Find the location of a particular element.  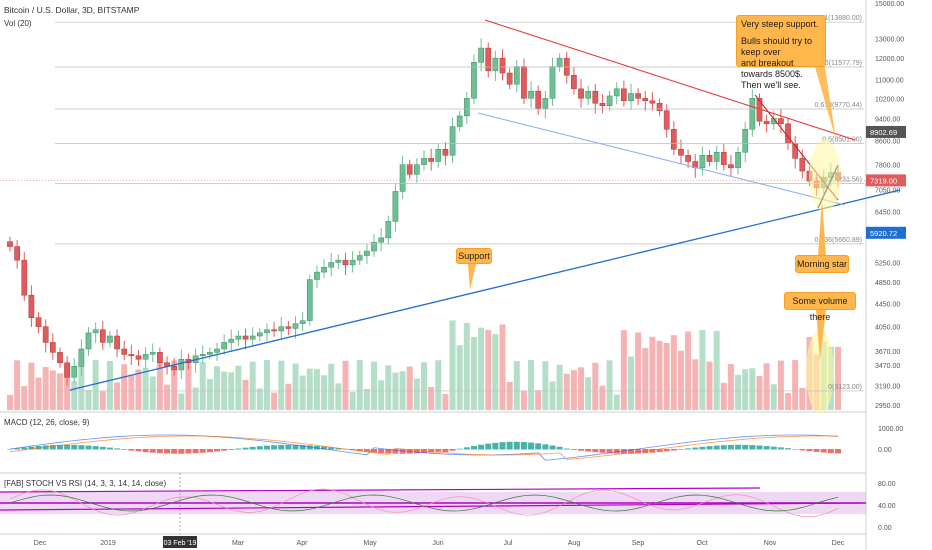

price-badge-upper: 8902.69 is located at coordinates (883, 132).